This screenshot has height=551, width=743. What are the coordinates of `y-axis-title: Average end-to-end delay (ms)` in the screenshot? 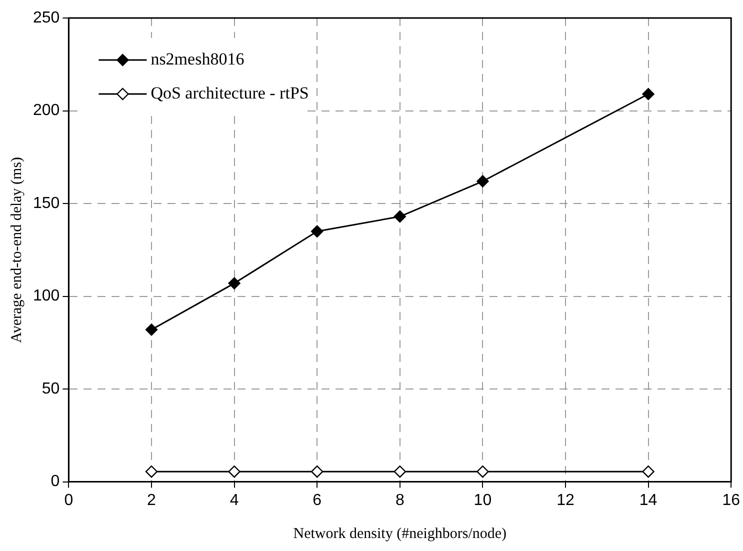 It's located at (16, 249).